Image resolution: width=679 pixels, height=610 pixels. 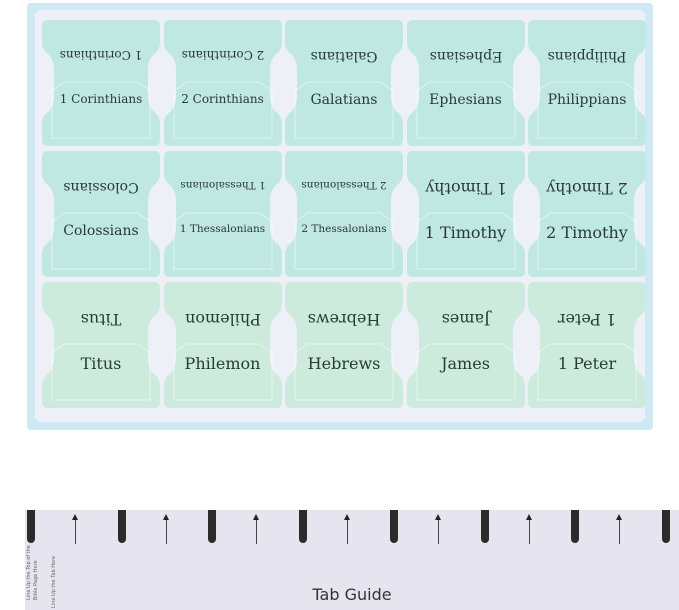 I want to click on tab-label-flipped: 1 Corinthians, so click(x=101, y=55).